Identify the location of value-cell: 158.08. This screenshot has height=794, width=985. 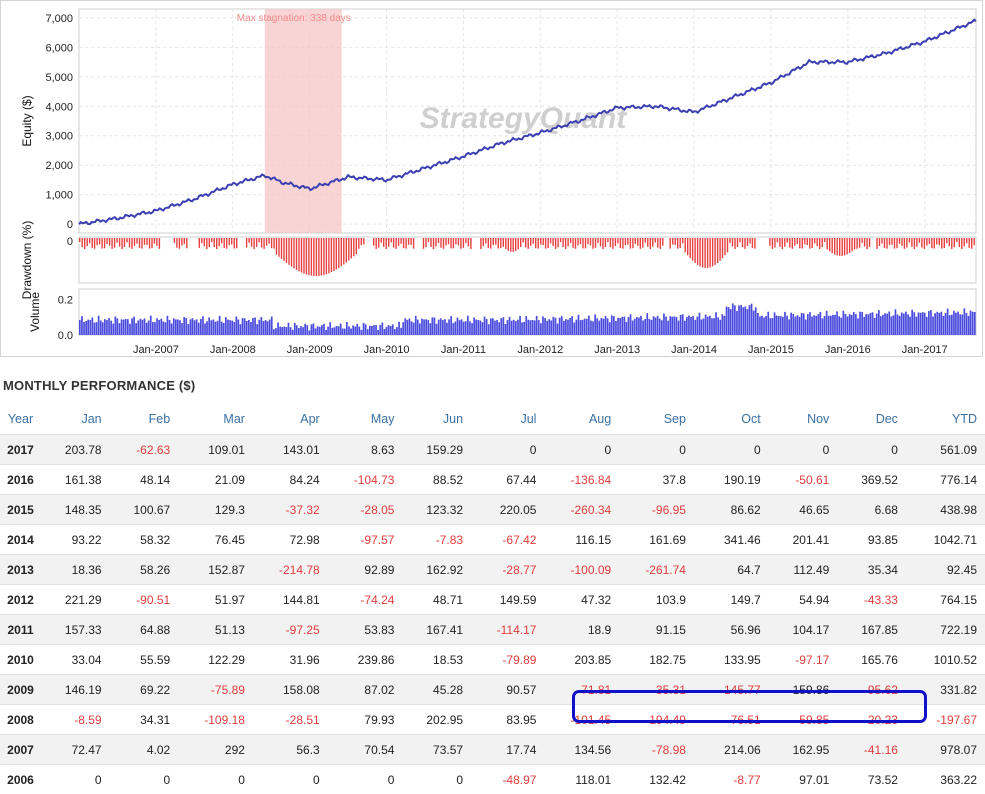
(290, 690).